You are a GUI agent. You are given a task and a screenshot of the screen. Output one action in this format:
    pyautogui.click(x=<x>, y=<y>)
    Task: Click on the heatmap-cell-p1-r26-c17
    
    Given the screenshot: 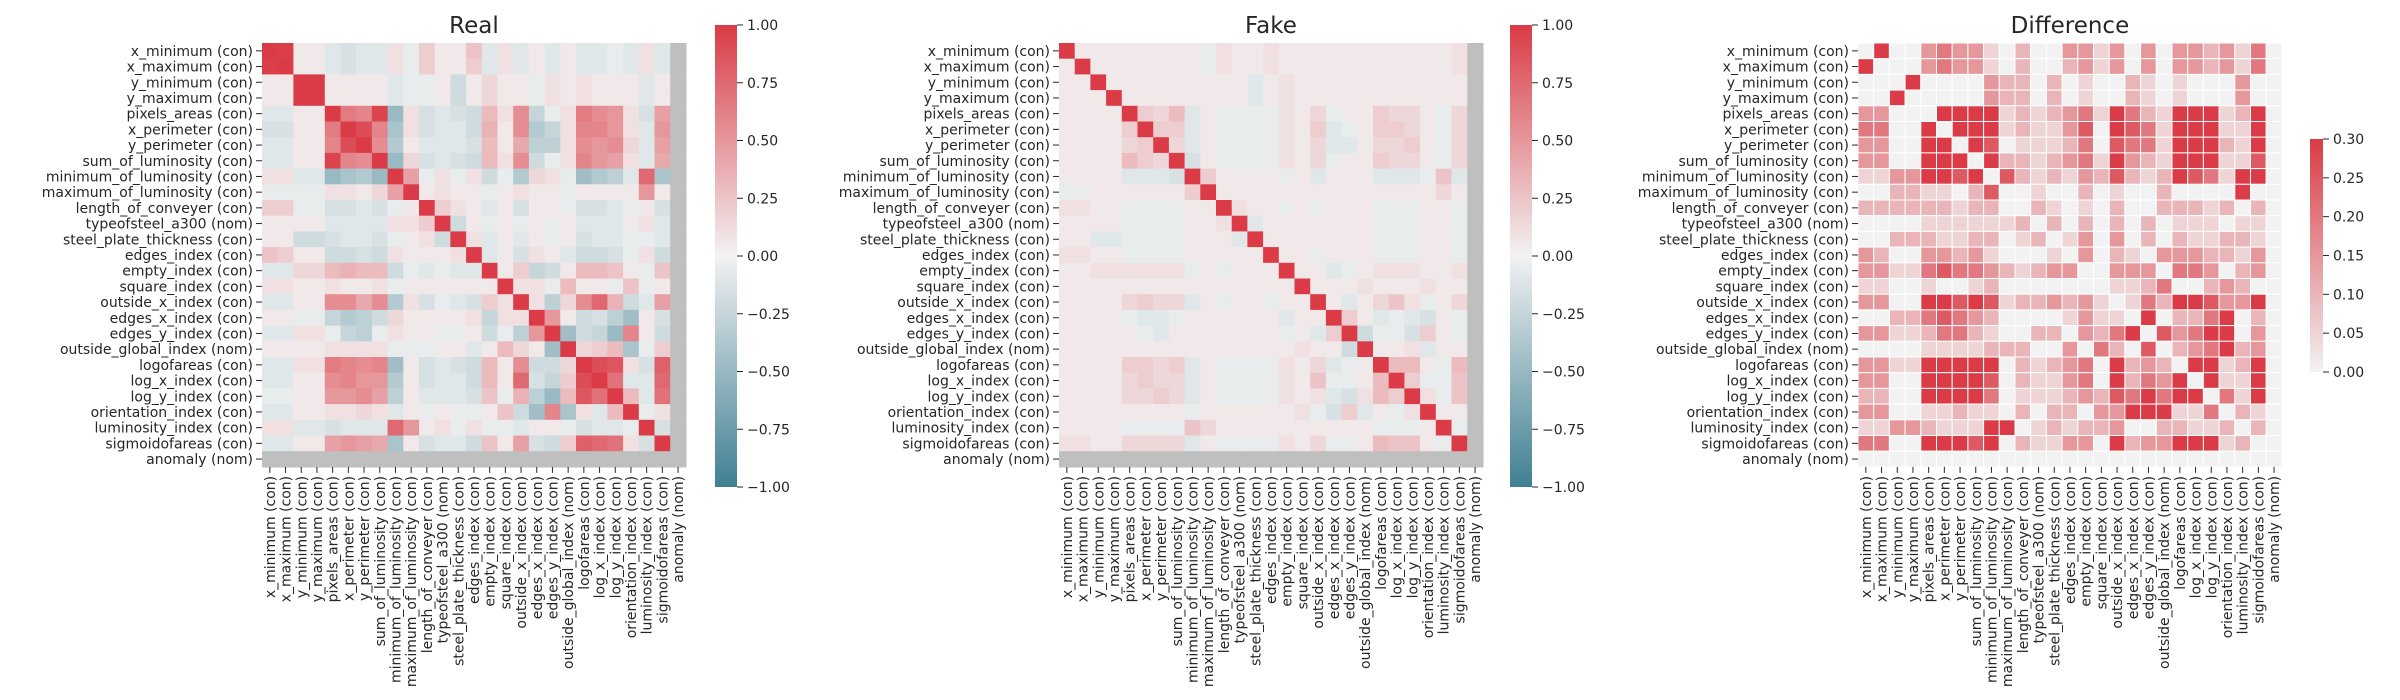 What is the action you would take?
    pyautogui.click(x=1334, y=459)
    